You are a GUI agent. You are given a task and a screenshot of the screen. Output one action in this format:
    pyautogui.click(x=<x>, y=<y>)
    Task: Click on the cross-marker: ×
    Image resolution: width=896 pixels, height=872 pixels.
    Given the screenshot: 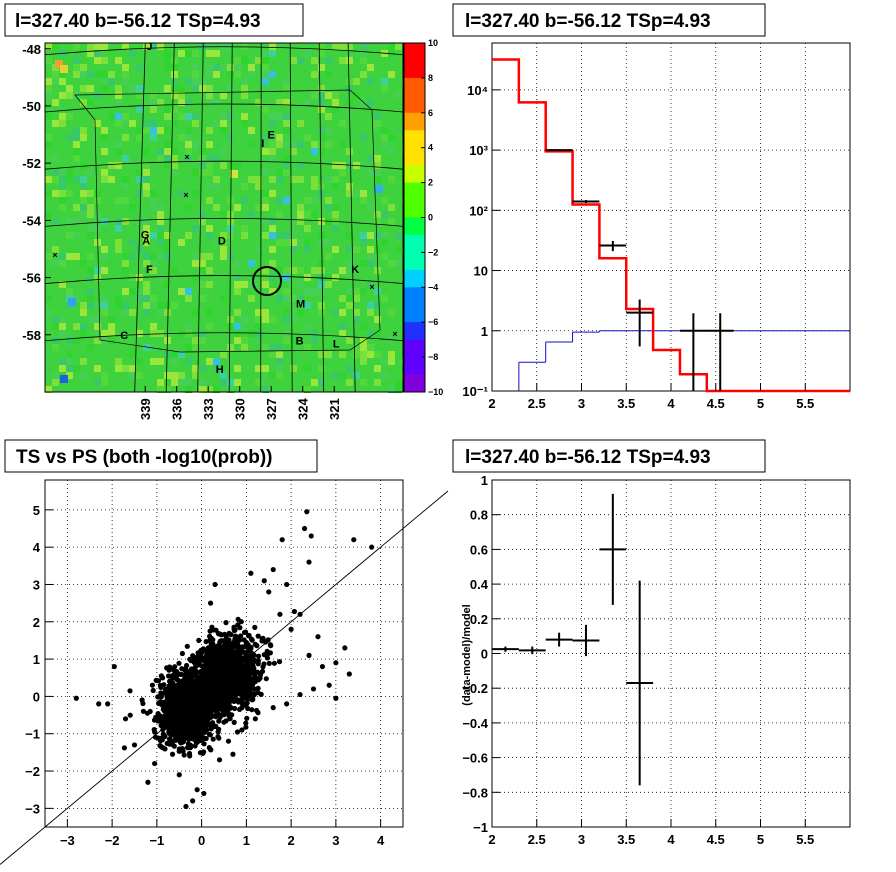 What is the action you would take?
    pyautogui.click(x=394, y=334)
    